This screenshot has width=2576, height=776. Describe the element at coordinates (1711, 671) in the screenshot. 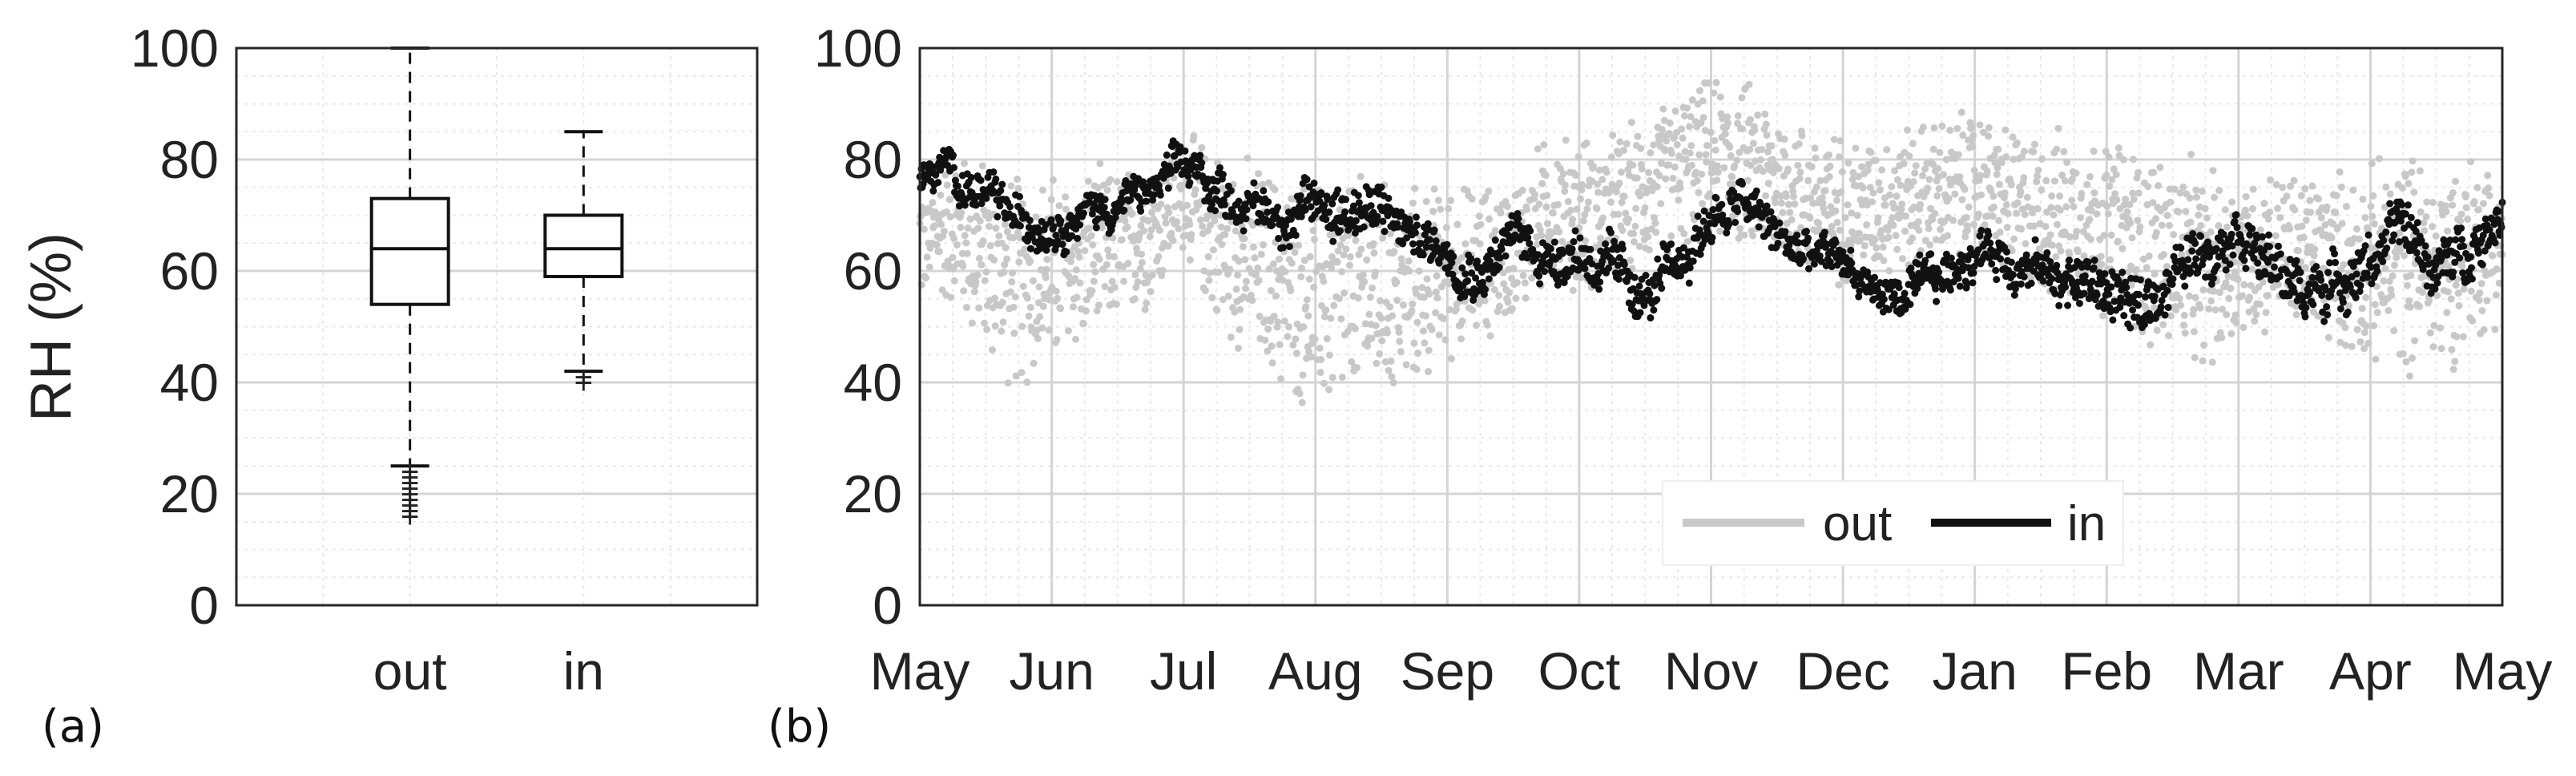

I see `x-tick-label: Nov` at that location.